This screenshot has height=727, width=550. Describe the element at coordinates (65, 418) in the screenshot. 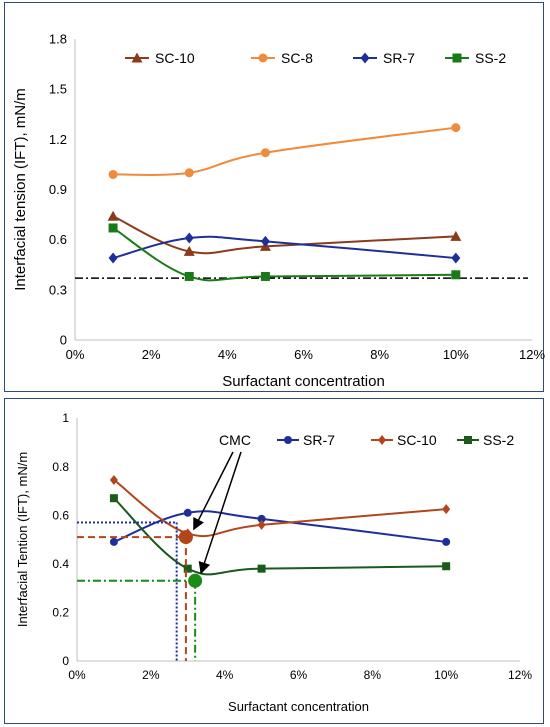

I see `y-tick-label: 1` at that location.